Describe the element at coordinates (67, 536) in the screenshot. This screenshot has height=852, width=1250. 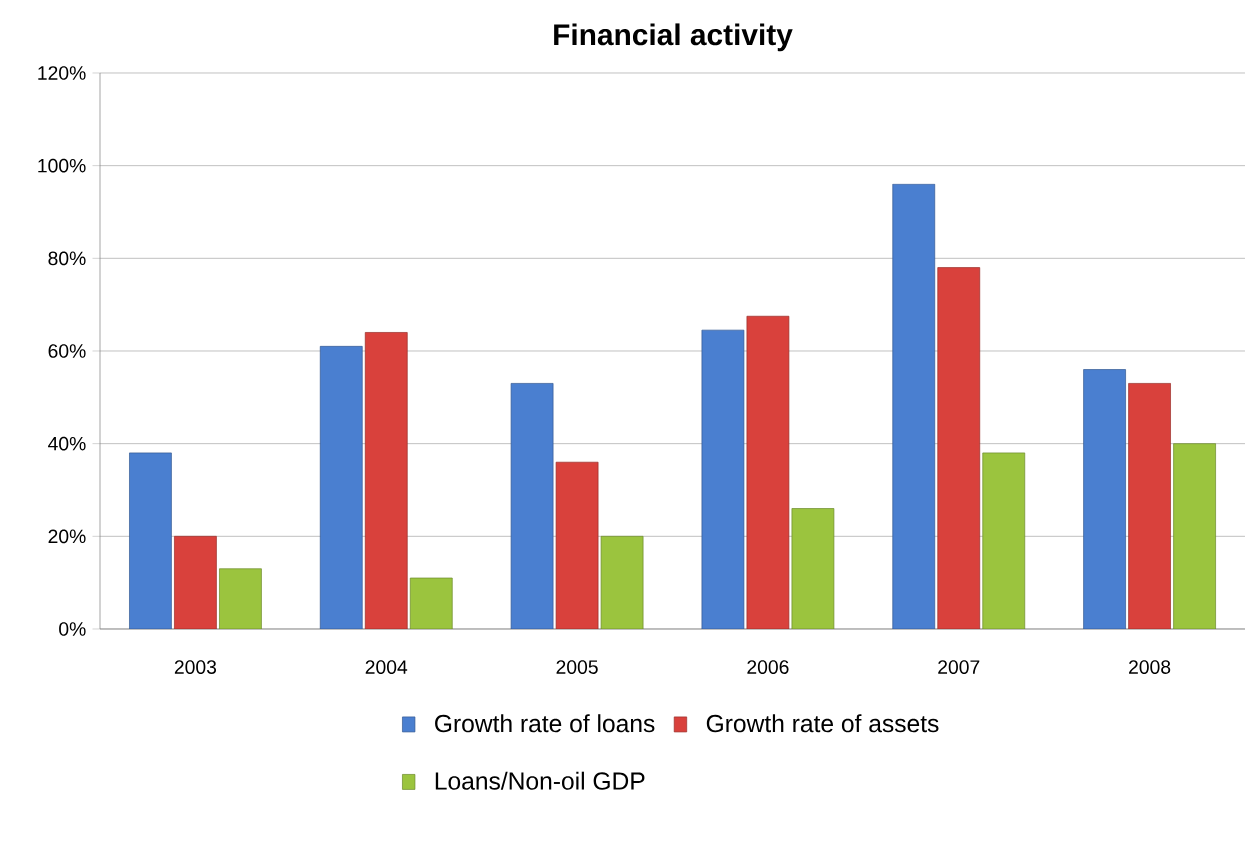
I see `y-tick-label: 20%` at that location.